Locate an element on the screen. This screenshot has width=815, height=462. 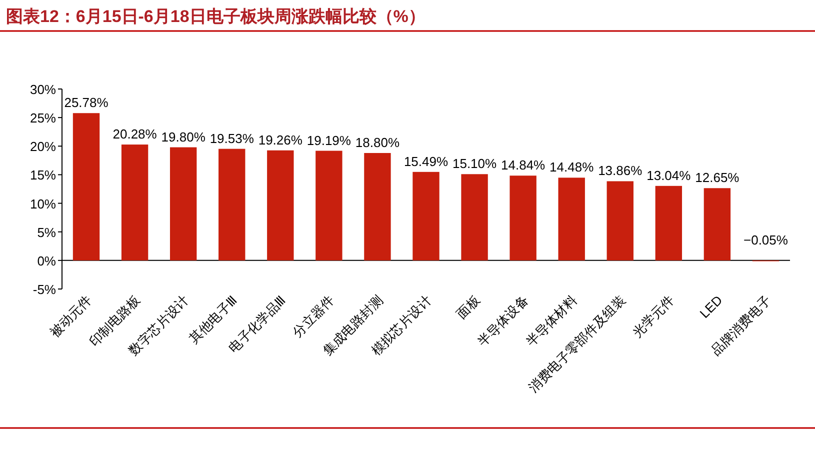
chart-title: 图表12：6月15日-6月18日电子板块周涨跌幅比较（%） is located at coordinates (216, 16).